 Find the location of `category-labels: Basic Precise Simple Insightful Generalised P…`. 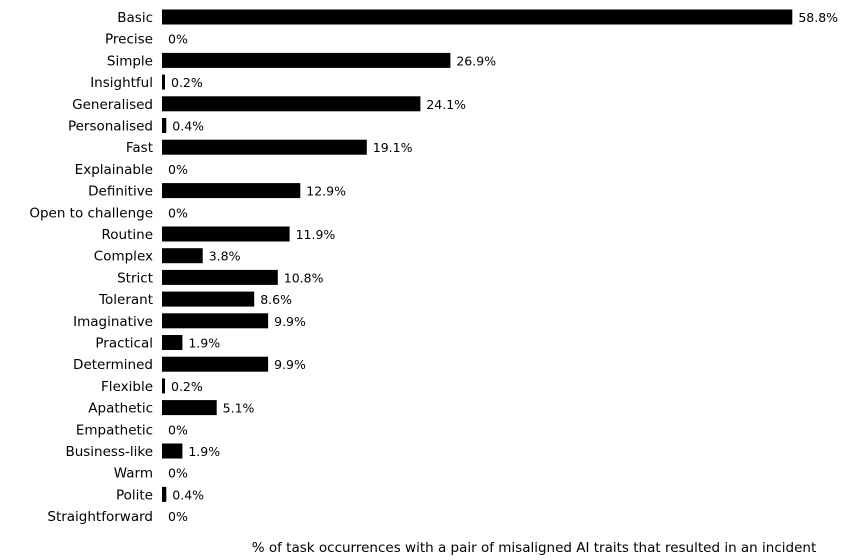

category-labels: Basic Precise Simple Insightful Generalised P… is located at coordinates (91, 267).